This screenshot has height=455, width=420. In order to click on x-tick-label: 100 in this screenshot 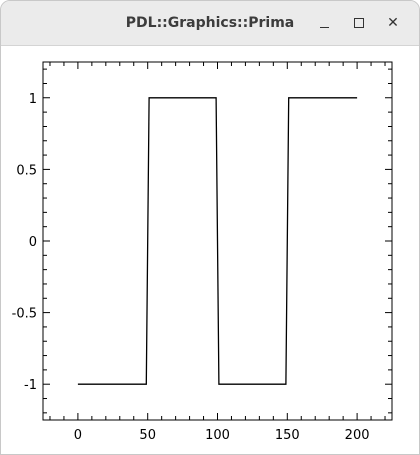, I will do `click(217, 435)`.